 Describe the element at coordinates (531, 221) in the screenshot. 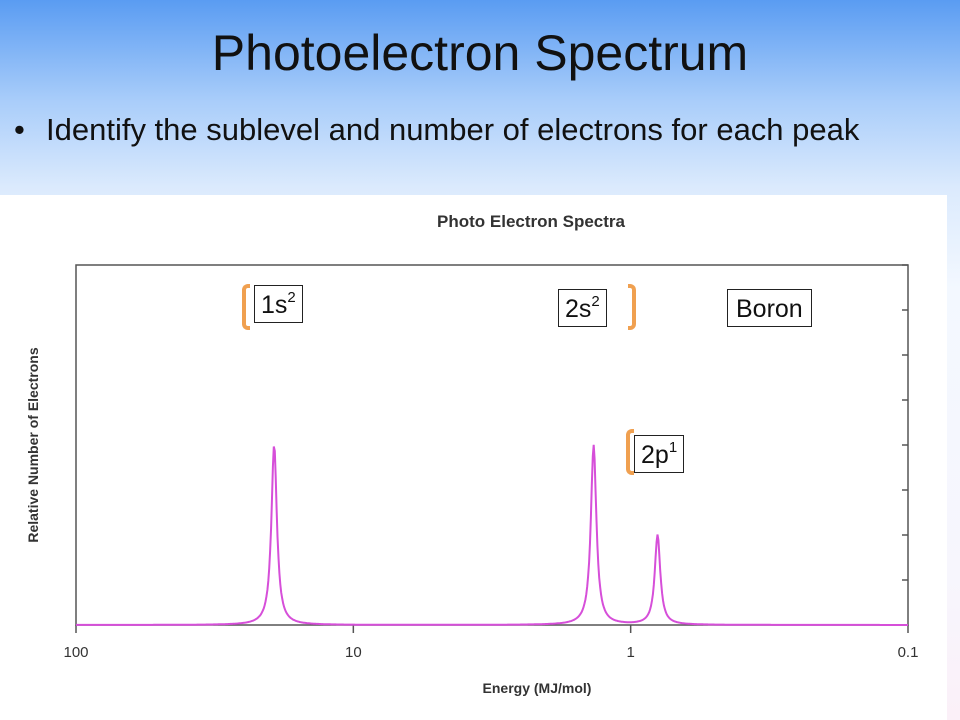

I see `chart-title: Photo Electron Spectra` at that location.